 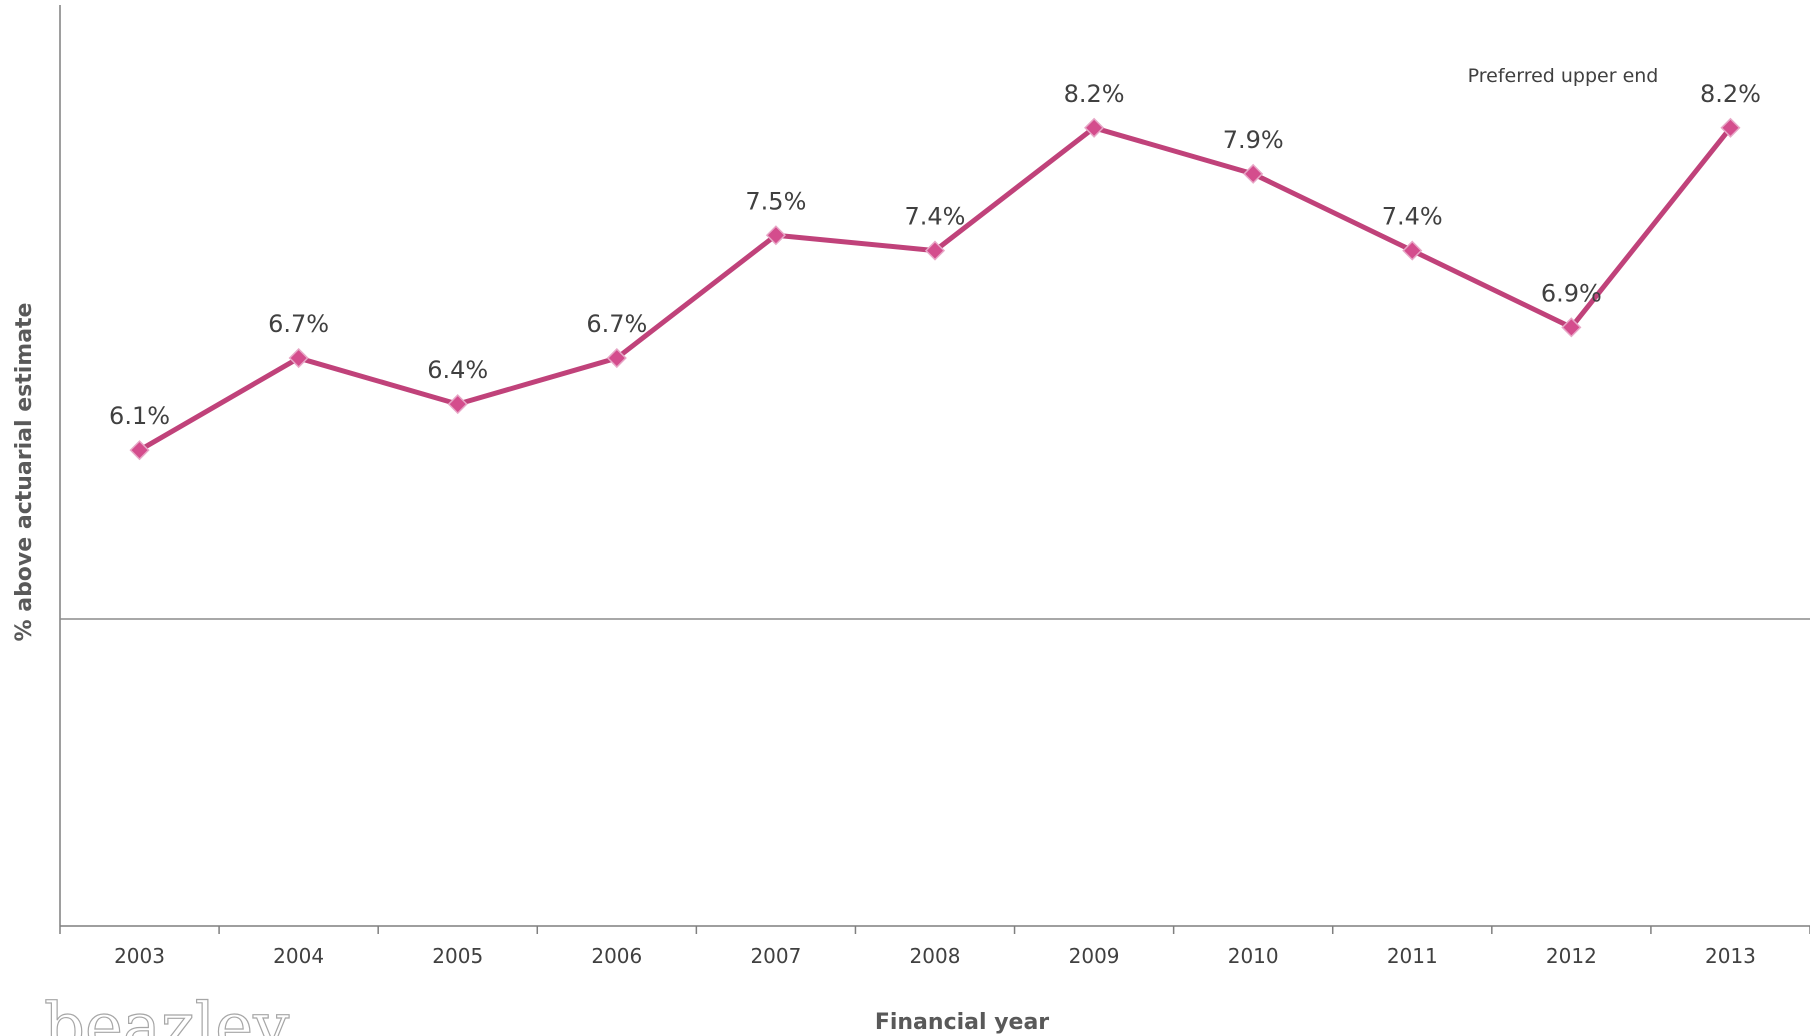 I want to click on x-tick-label-2004: 2004, so click(x=298, y=956).